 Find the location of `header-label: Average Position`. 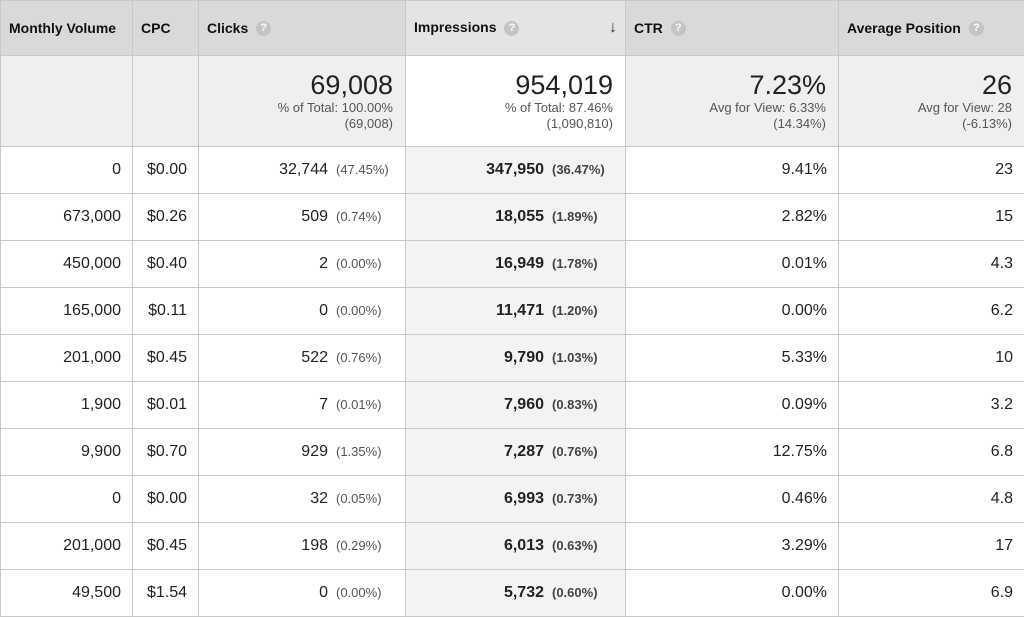

header-label: Average Position is located at coordinates (904, 28).